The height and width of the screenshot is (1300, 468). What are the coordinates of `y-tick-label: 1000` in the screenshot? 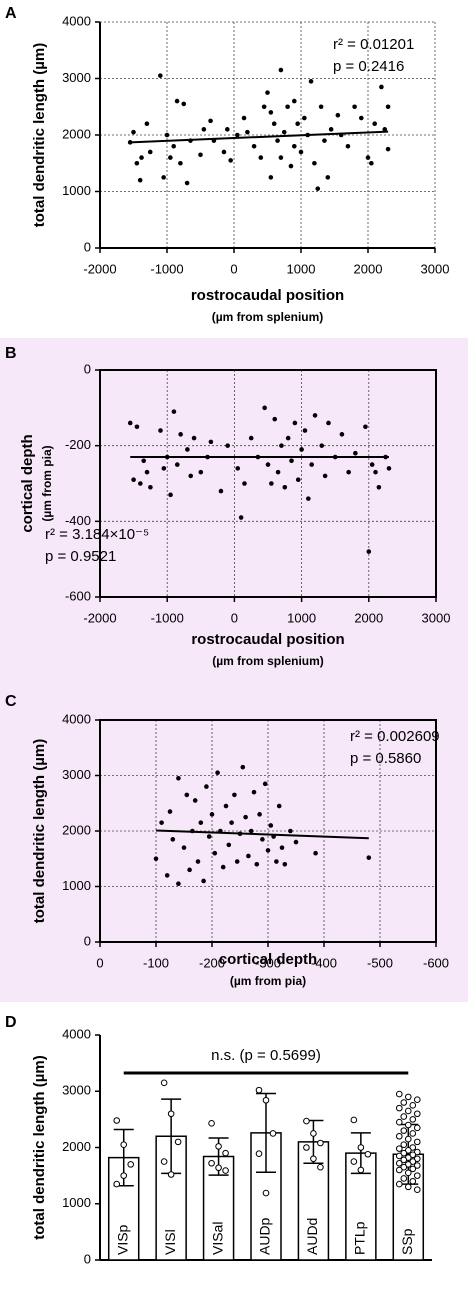 It's located at (76, 885).